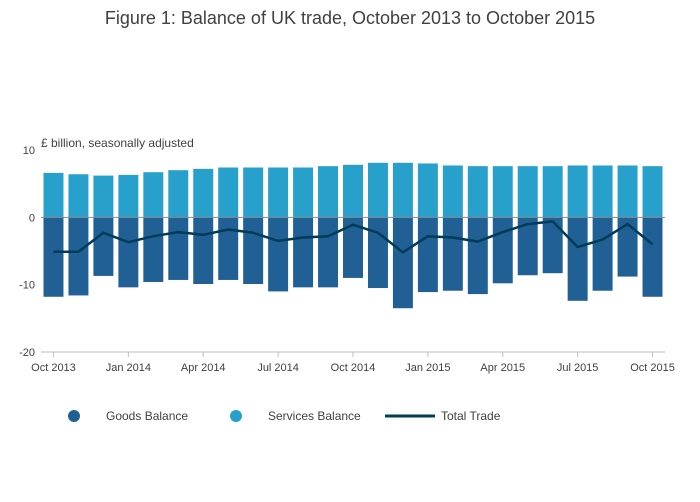 Image resolution: width=700 pixels, height=502 pixels. I want to click on x-tick-label-0: Oct 2013, so click(53, 368).